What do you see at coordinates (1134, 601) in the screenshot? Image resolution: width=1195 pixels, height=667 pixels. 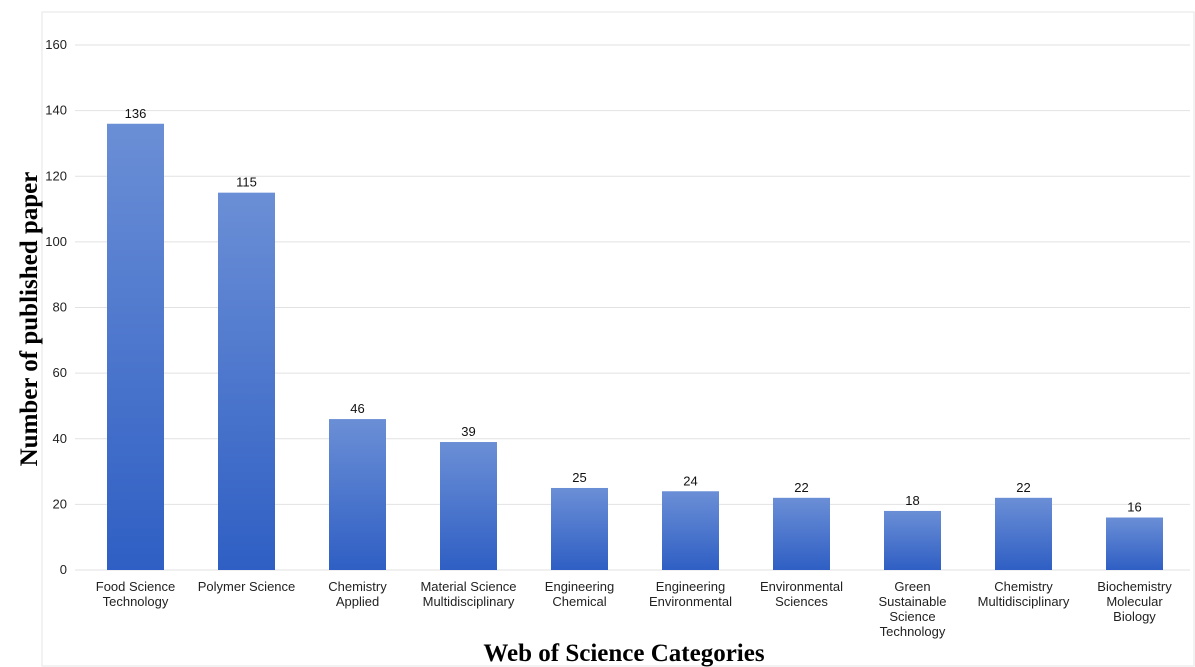 I see `category-label: Biochemistry Molecular Biology` at bounding box center [1134, 601].